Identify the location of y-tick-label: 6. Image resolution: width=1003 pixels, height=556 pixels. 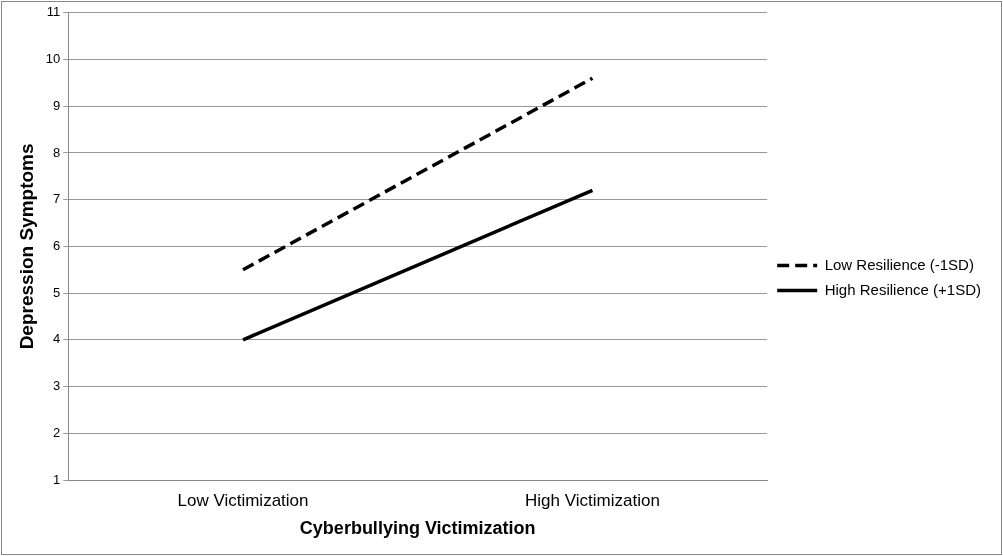
(57, 245).